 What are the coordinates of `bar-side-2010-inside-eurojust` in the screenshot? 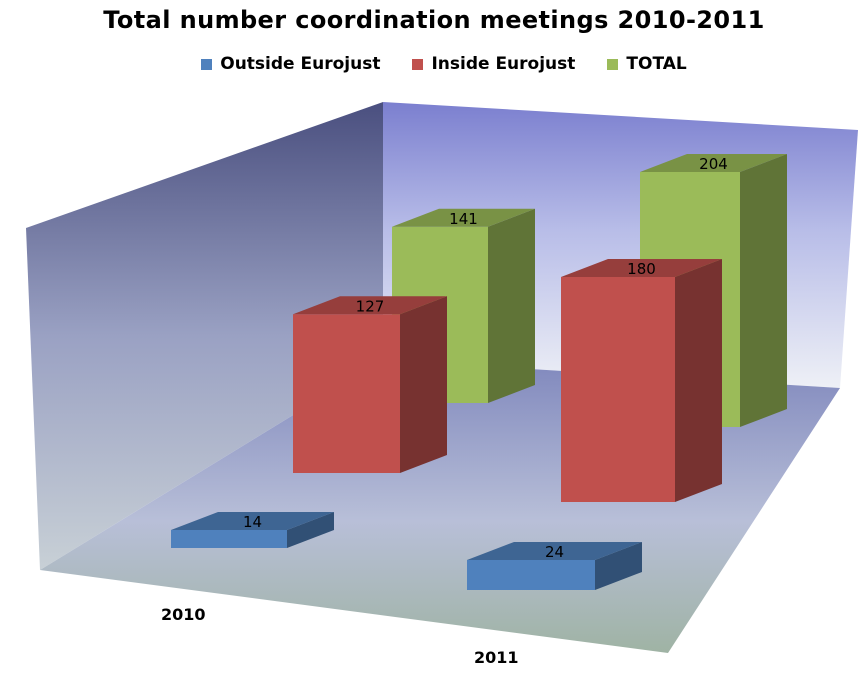 It's located at (423, 384).